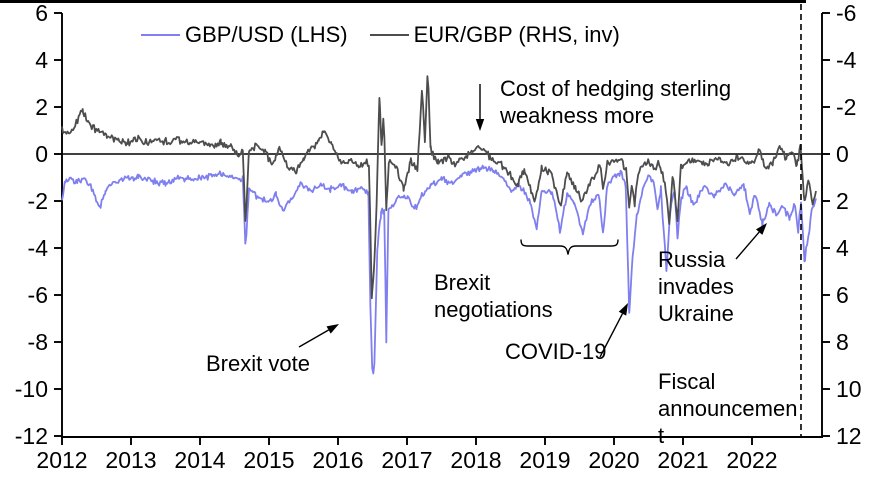 The height and width of the screenshot is (482, 873). What do you see at coordinates (31, 436) in the screenshot?
I see `left-axis-tick-label: -12` at bounding box center [31, 436].